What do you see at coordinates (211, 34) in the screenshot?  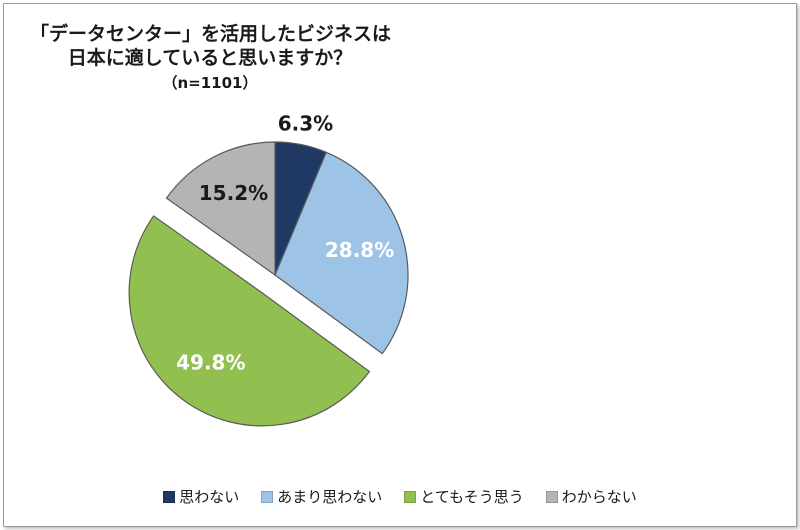 I see `chart-title-line-1: 「データセンター」を活用したビジネスは` at bounding box center [211, 34].